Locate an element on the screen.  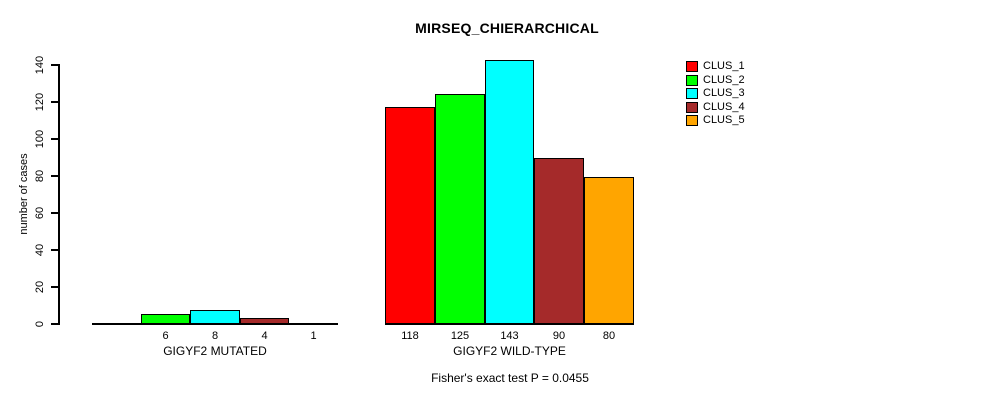
bar-clus_5-group1 is located at coordinates (609, 251).